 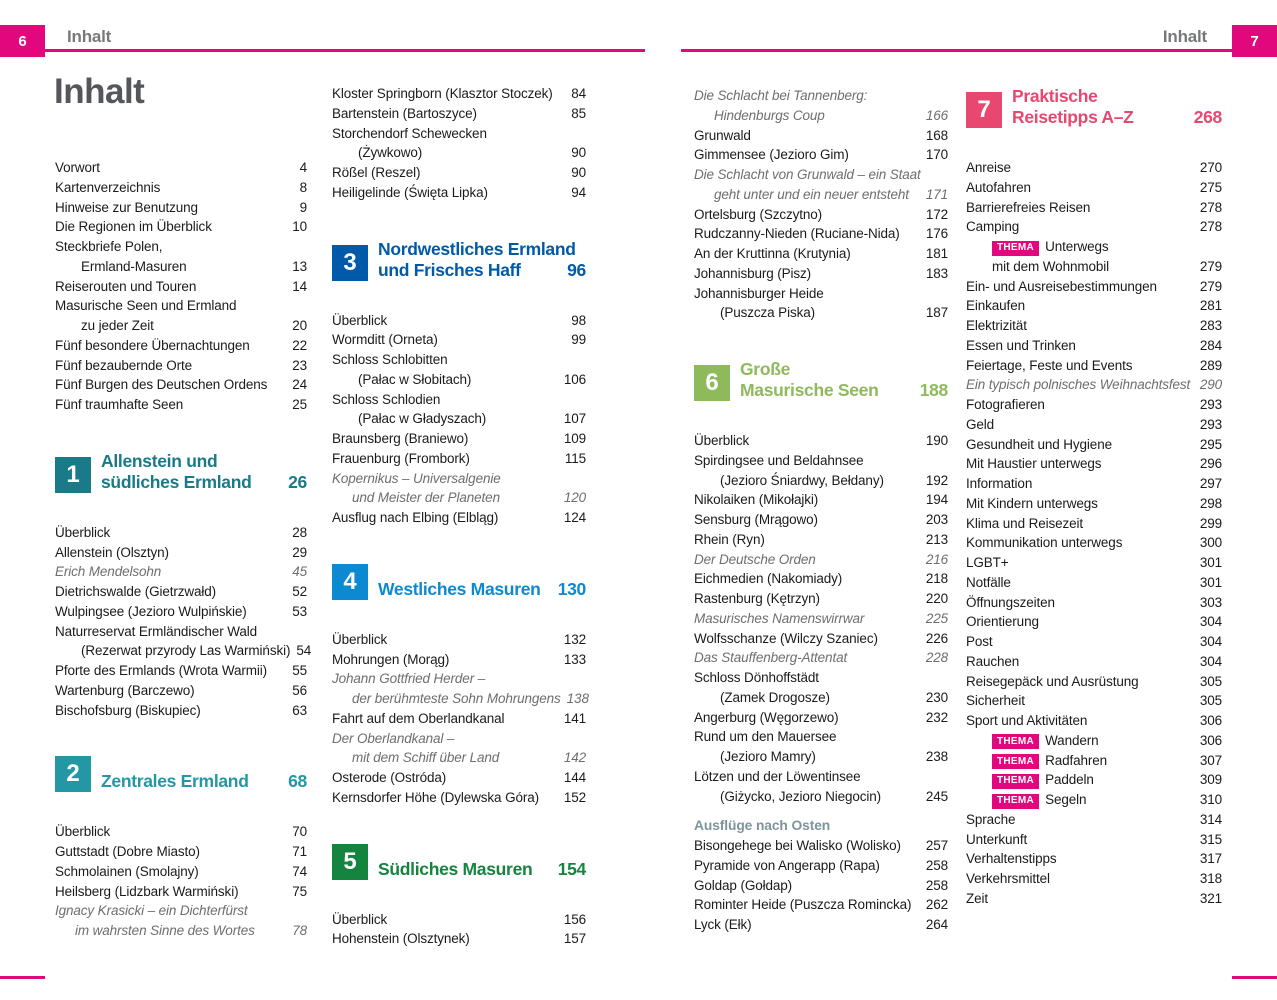 I want to click on toc-entry-line: Hinweise zur Benutzung 9, so click(x=181, y=208).